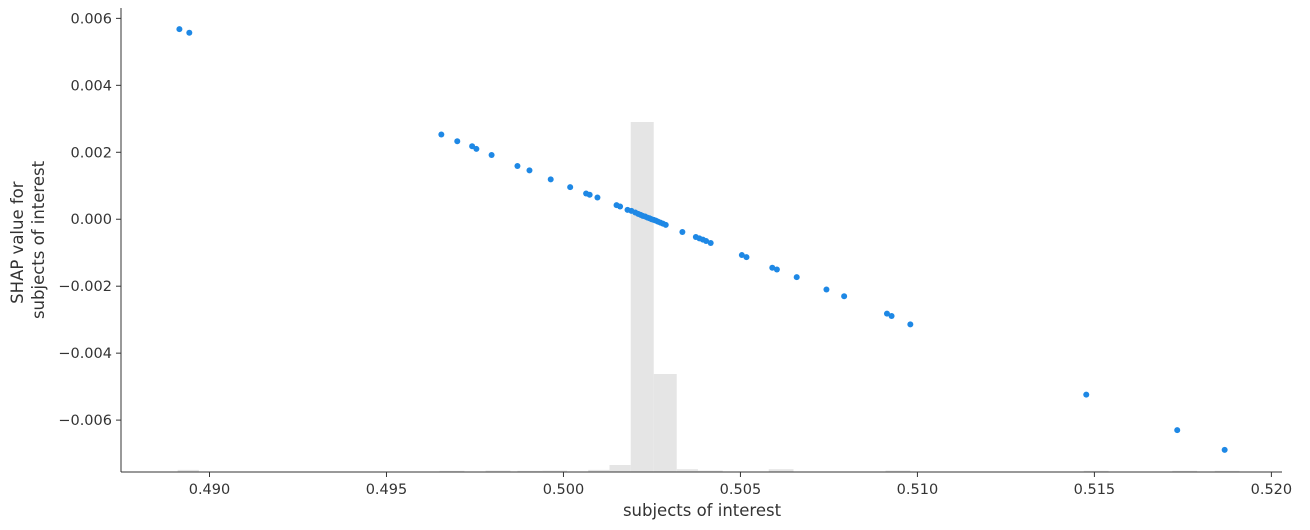  I want to click on y-ticks: 0.006 0.004 0.002 0.000 −0.002 −0.004 −0.006, so click(89, 220).